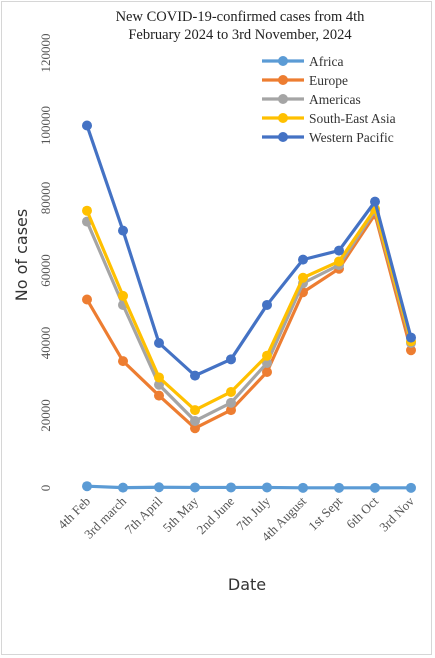 This screenshot has width=435, height=658. I want to click on legend-swatch-marker-europe, so click(283, 80).